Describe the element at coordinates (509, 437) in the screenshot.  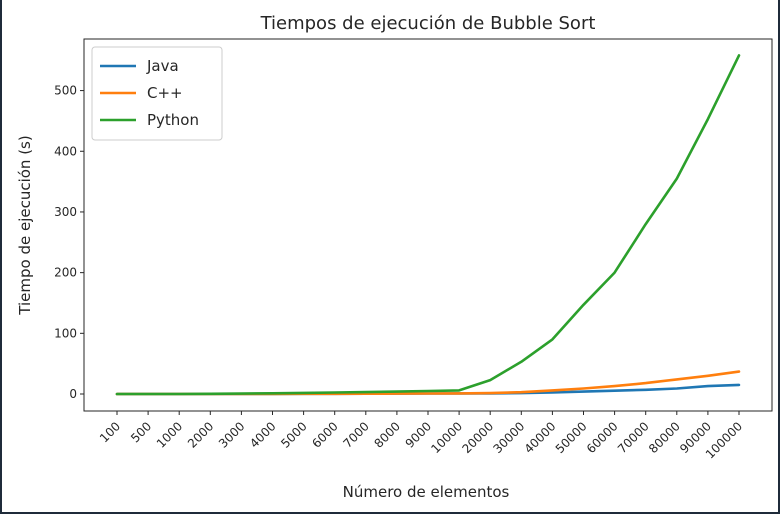
I see `x-tick-label: 30000` at that location.